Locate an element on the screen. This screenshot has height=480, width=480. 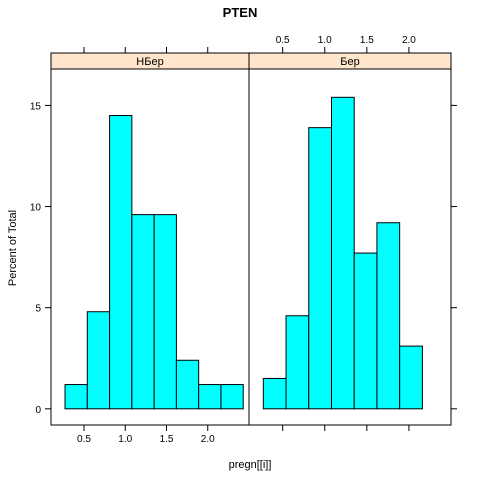
x-axis-label: pregn[[i]] is located at coordinates (250, 465).